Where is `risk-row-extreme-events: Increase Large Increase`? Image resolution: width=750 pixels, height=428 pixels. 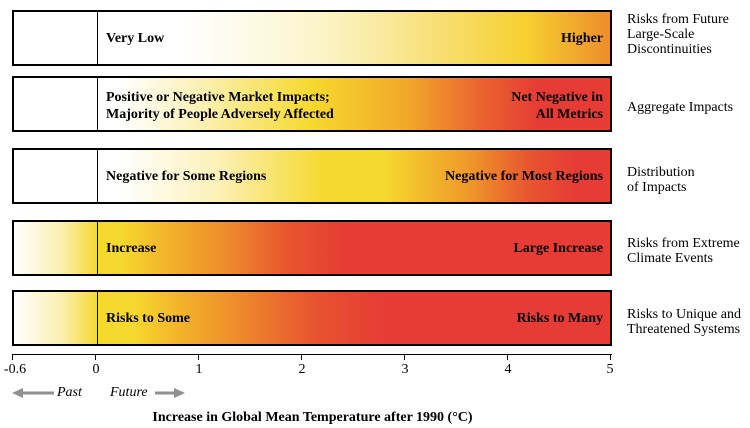 risk-row-extreme-events: Increase Large Increase is located at coordinates (312, 248).